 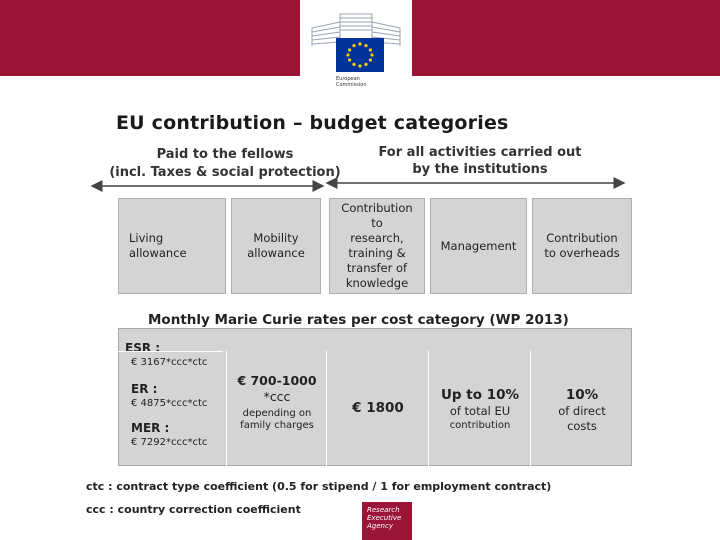 I want to click on esr-divider, so click(x=170, y=351).